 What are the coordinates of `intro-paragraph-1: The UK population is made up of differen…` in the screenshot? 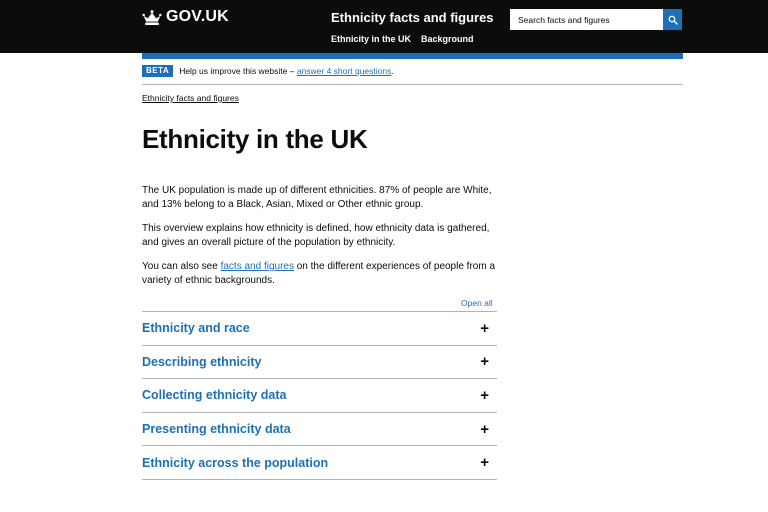 It's located at (317, 197).